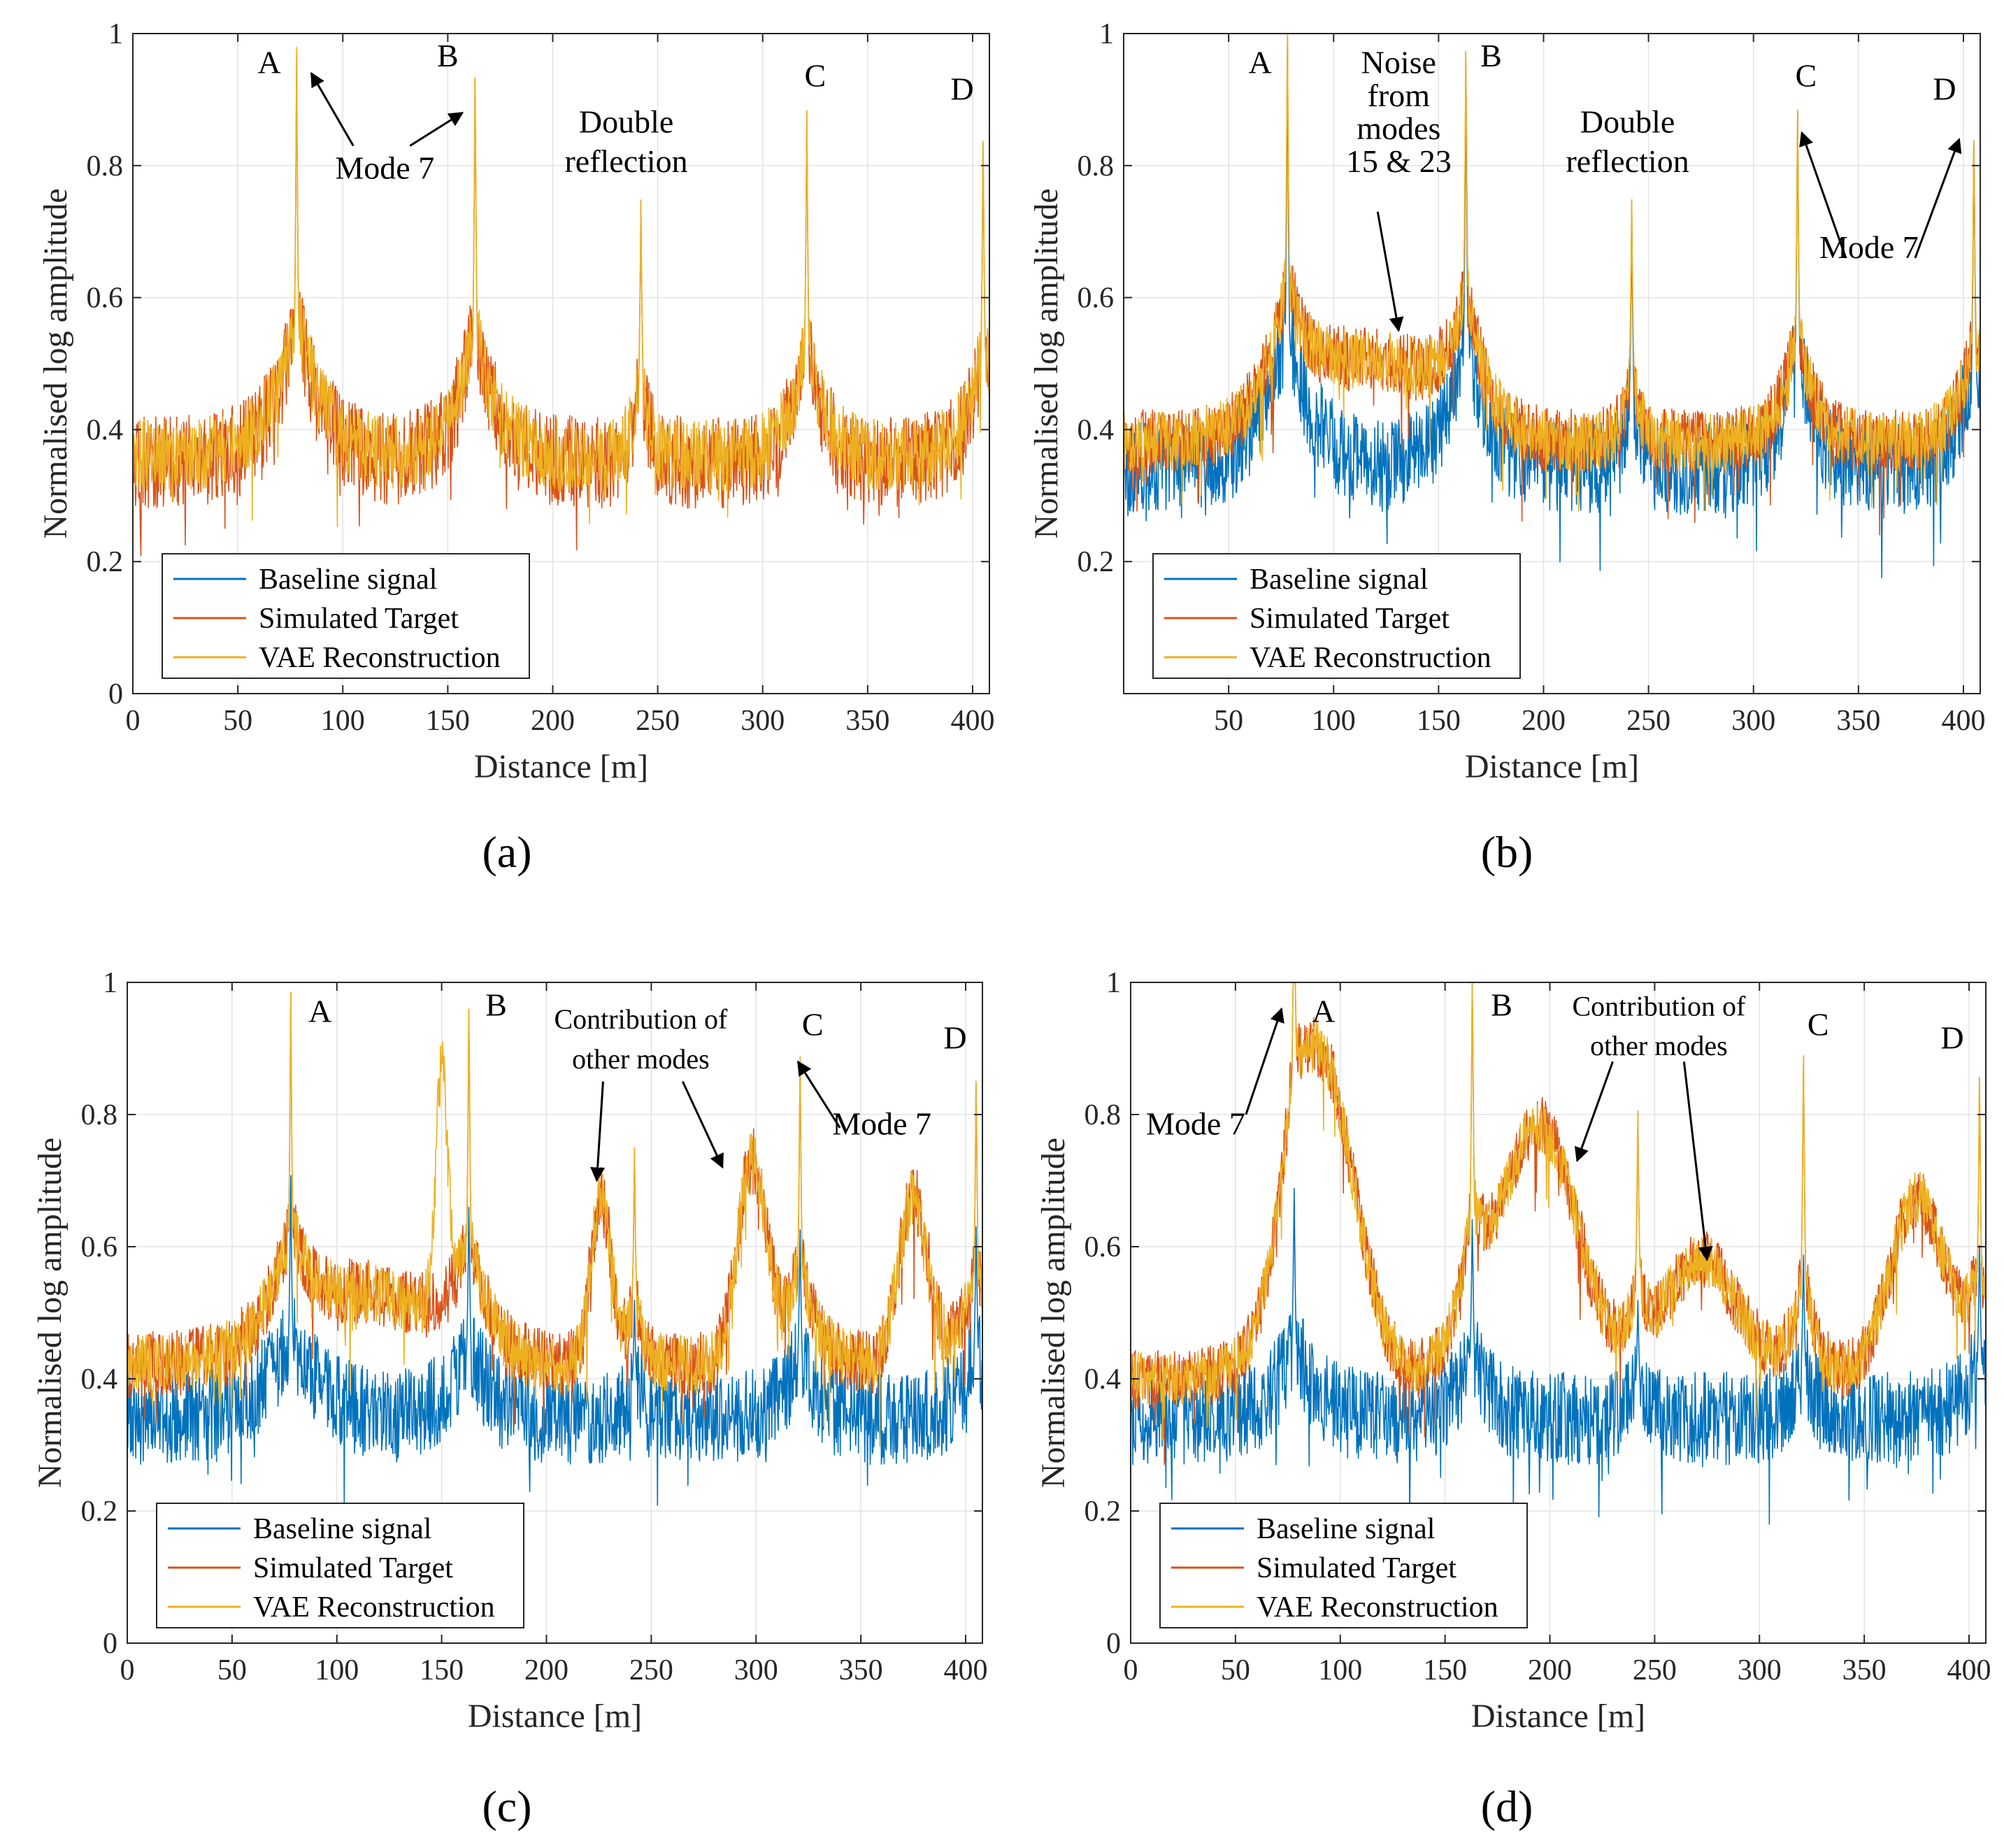 The image size is (2004, 1848). Describe the element at coordinates (1558, 1356) in the screenshot. I see `series-line-baseline-signal` at that location.